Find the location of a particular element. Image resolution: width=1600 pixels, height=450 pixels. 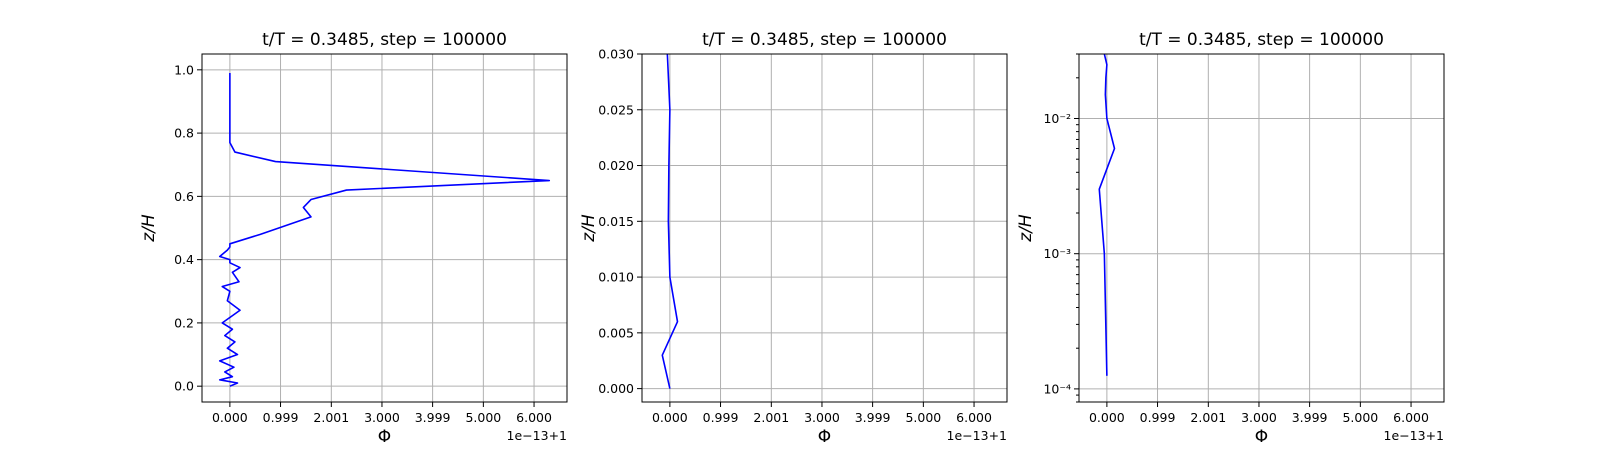

y-tick-label: 0.010 is located at coordinates (616, 277).